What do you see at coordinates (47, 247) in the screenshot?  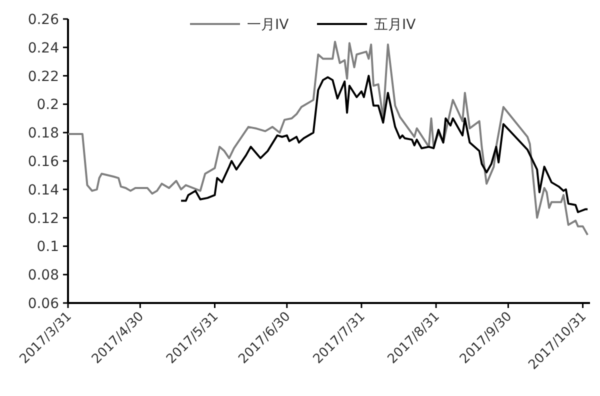 I see `y-tick-label: 0.1` at bounding box center [47, 247].